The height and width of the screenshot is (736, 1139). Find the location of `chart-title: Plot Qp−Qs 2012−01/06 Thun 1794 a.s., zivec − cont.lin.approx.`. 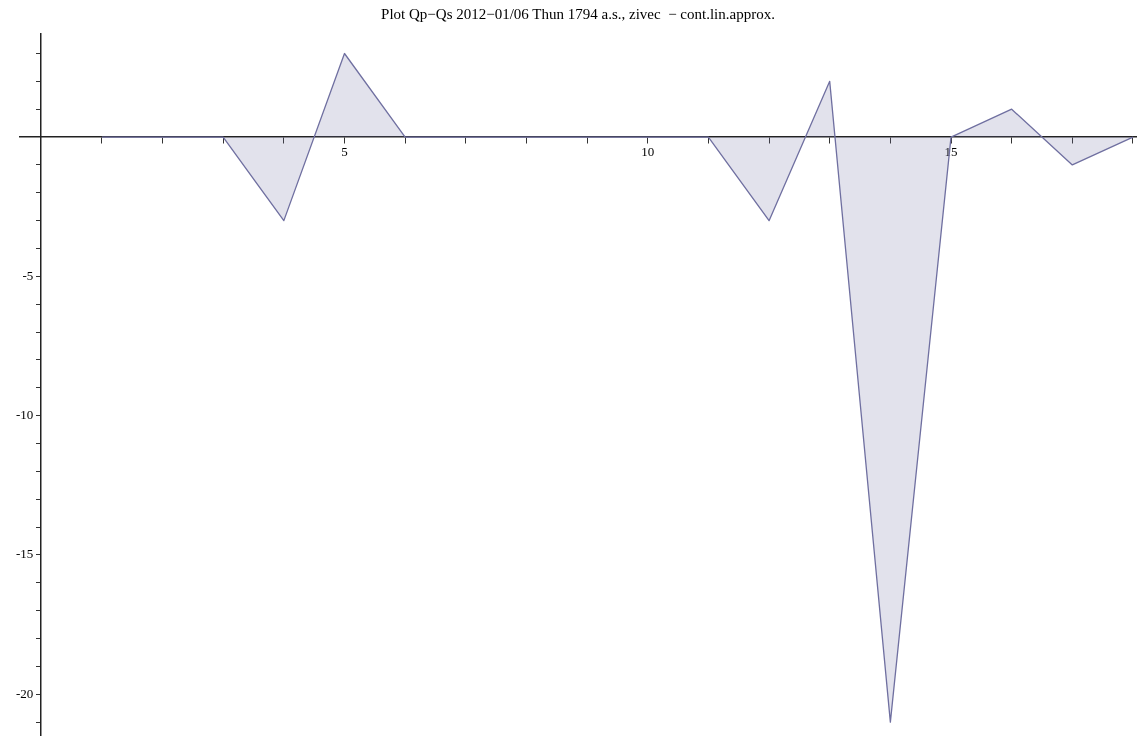

chart-title: Plot Qp−Qs 2012−01/06 Thun 1794 a.s., zivec − cont.lin.approx. is located at coordinates (578, 13).